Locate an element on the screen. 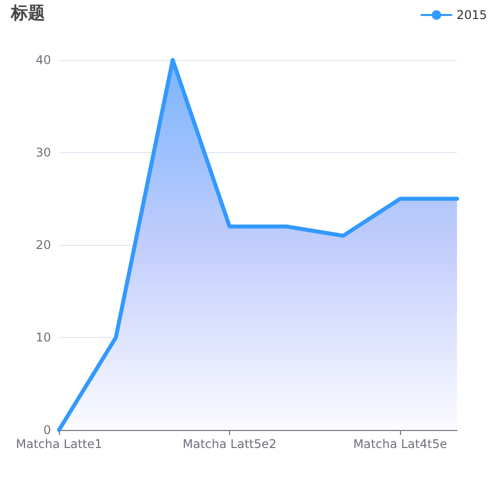 This screenshot has width=500, height=500. y-tick-label: 20 is located at coordinates (43, 245).